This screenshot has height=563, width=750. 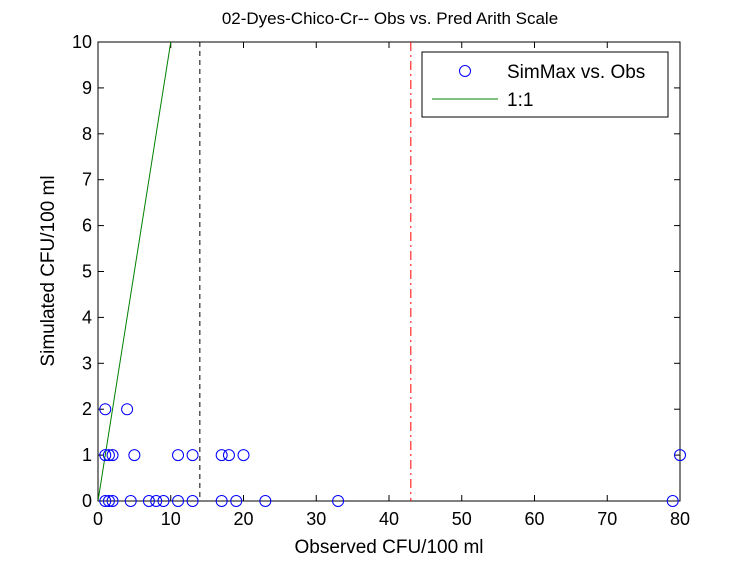 I want to click on legend: SimMax vs. Obs 1:1, so click(x=545, y=84).